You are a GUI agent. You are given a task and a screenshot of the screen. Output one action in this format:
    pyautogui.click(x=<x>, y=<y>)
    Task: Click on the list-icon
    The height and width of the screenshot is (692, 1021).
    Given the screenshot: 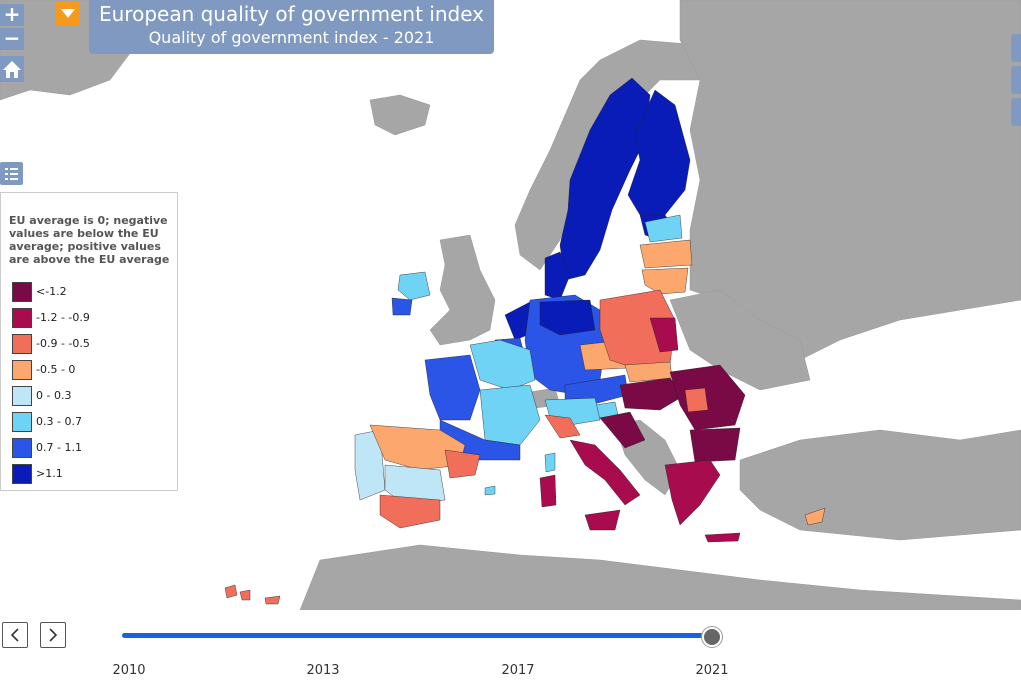 What is the action you would take?
    pyautogui.click(x=11, y=174)
    